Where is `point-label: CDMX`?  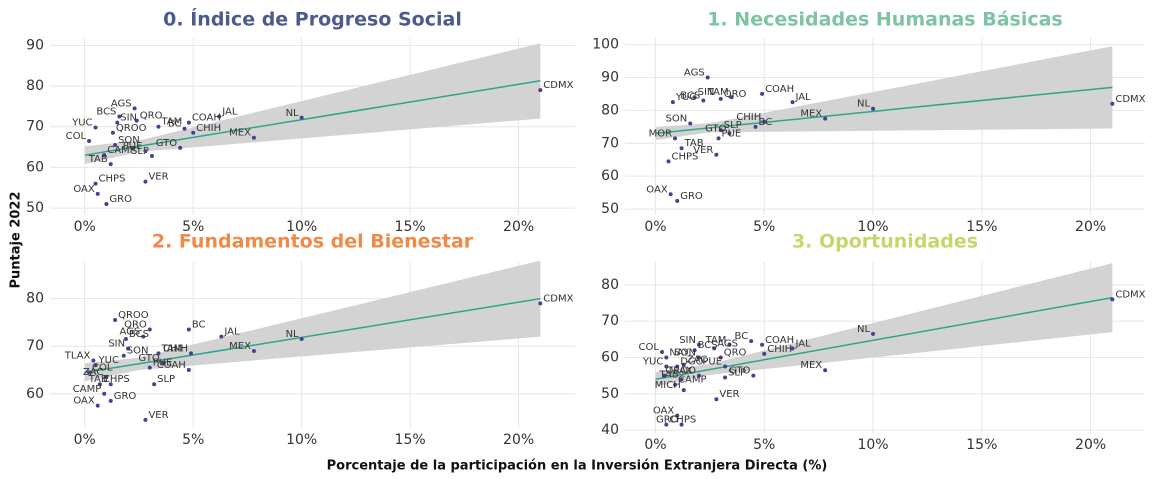 point-label: CDMX is located at coordinates (558, 298).